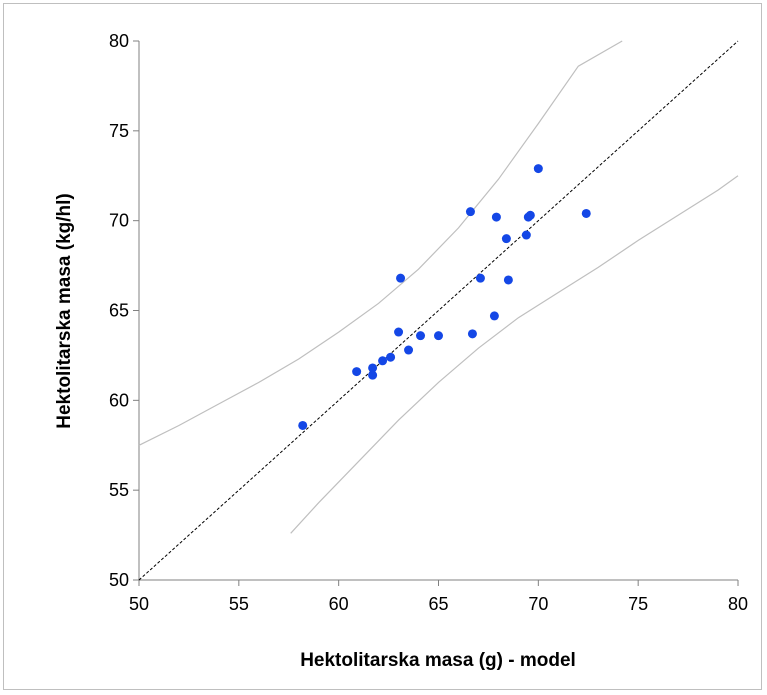 This screenshot has height=695, width=767. What do you see at coordinates (339, 604) in the screenshot?
I see `x-tick-label: 60` at bounding box center [339, 604].